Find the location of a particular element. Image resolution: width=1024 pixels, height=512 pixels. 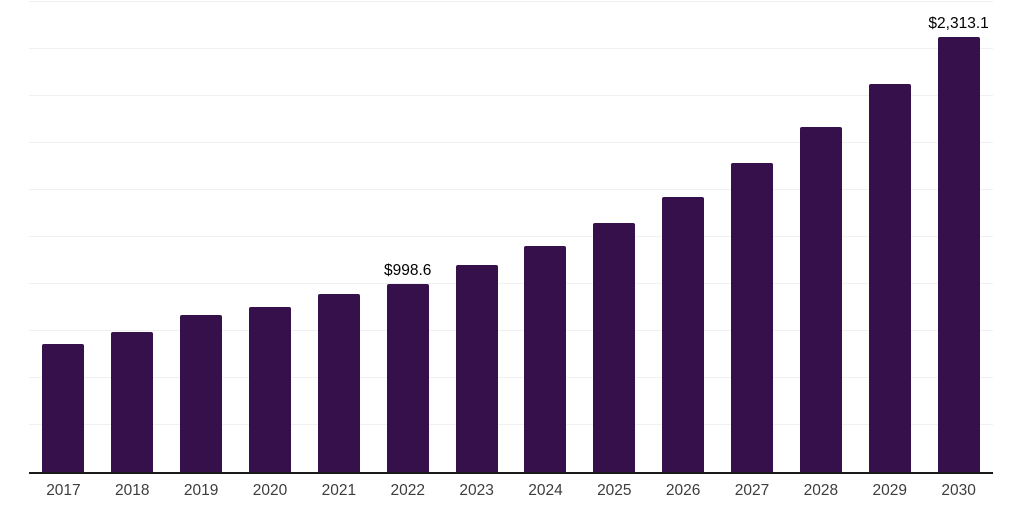

x-tick-label-2024: 2024 is located at coordinates (545, 490).